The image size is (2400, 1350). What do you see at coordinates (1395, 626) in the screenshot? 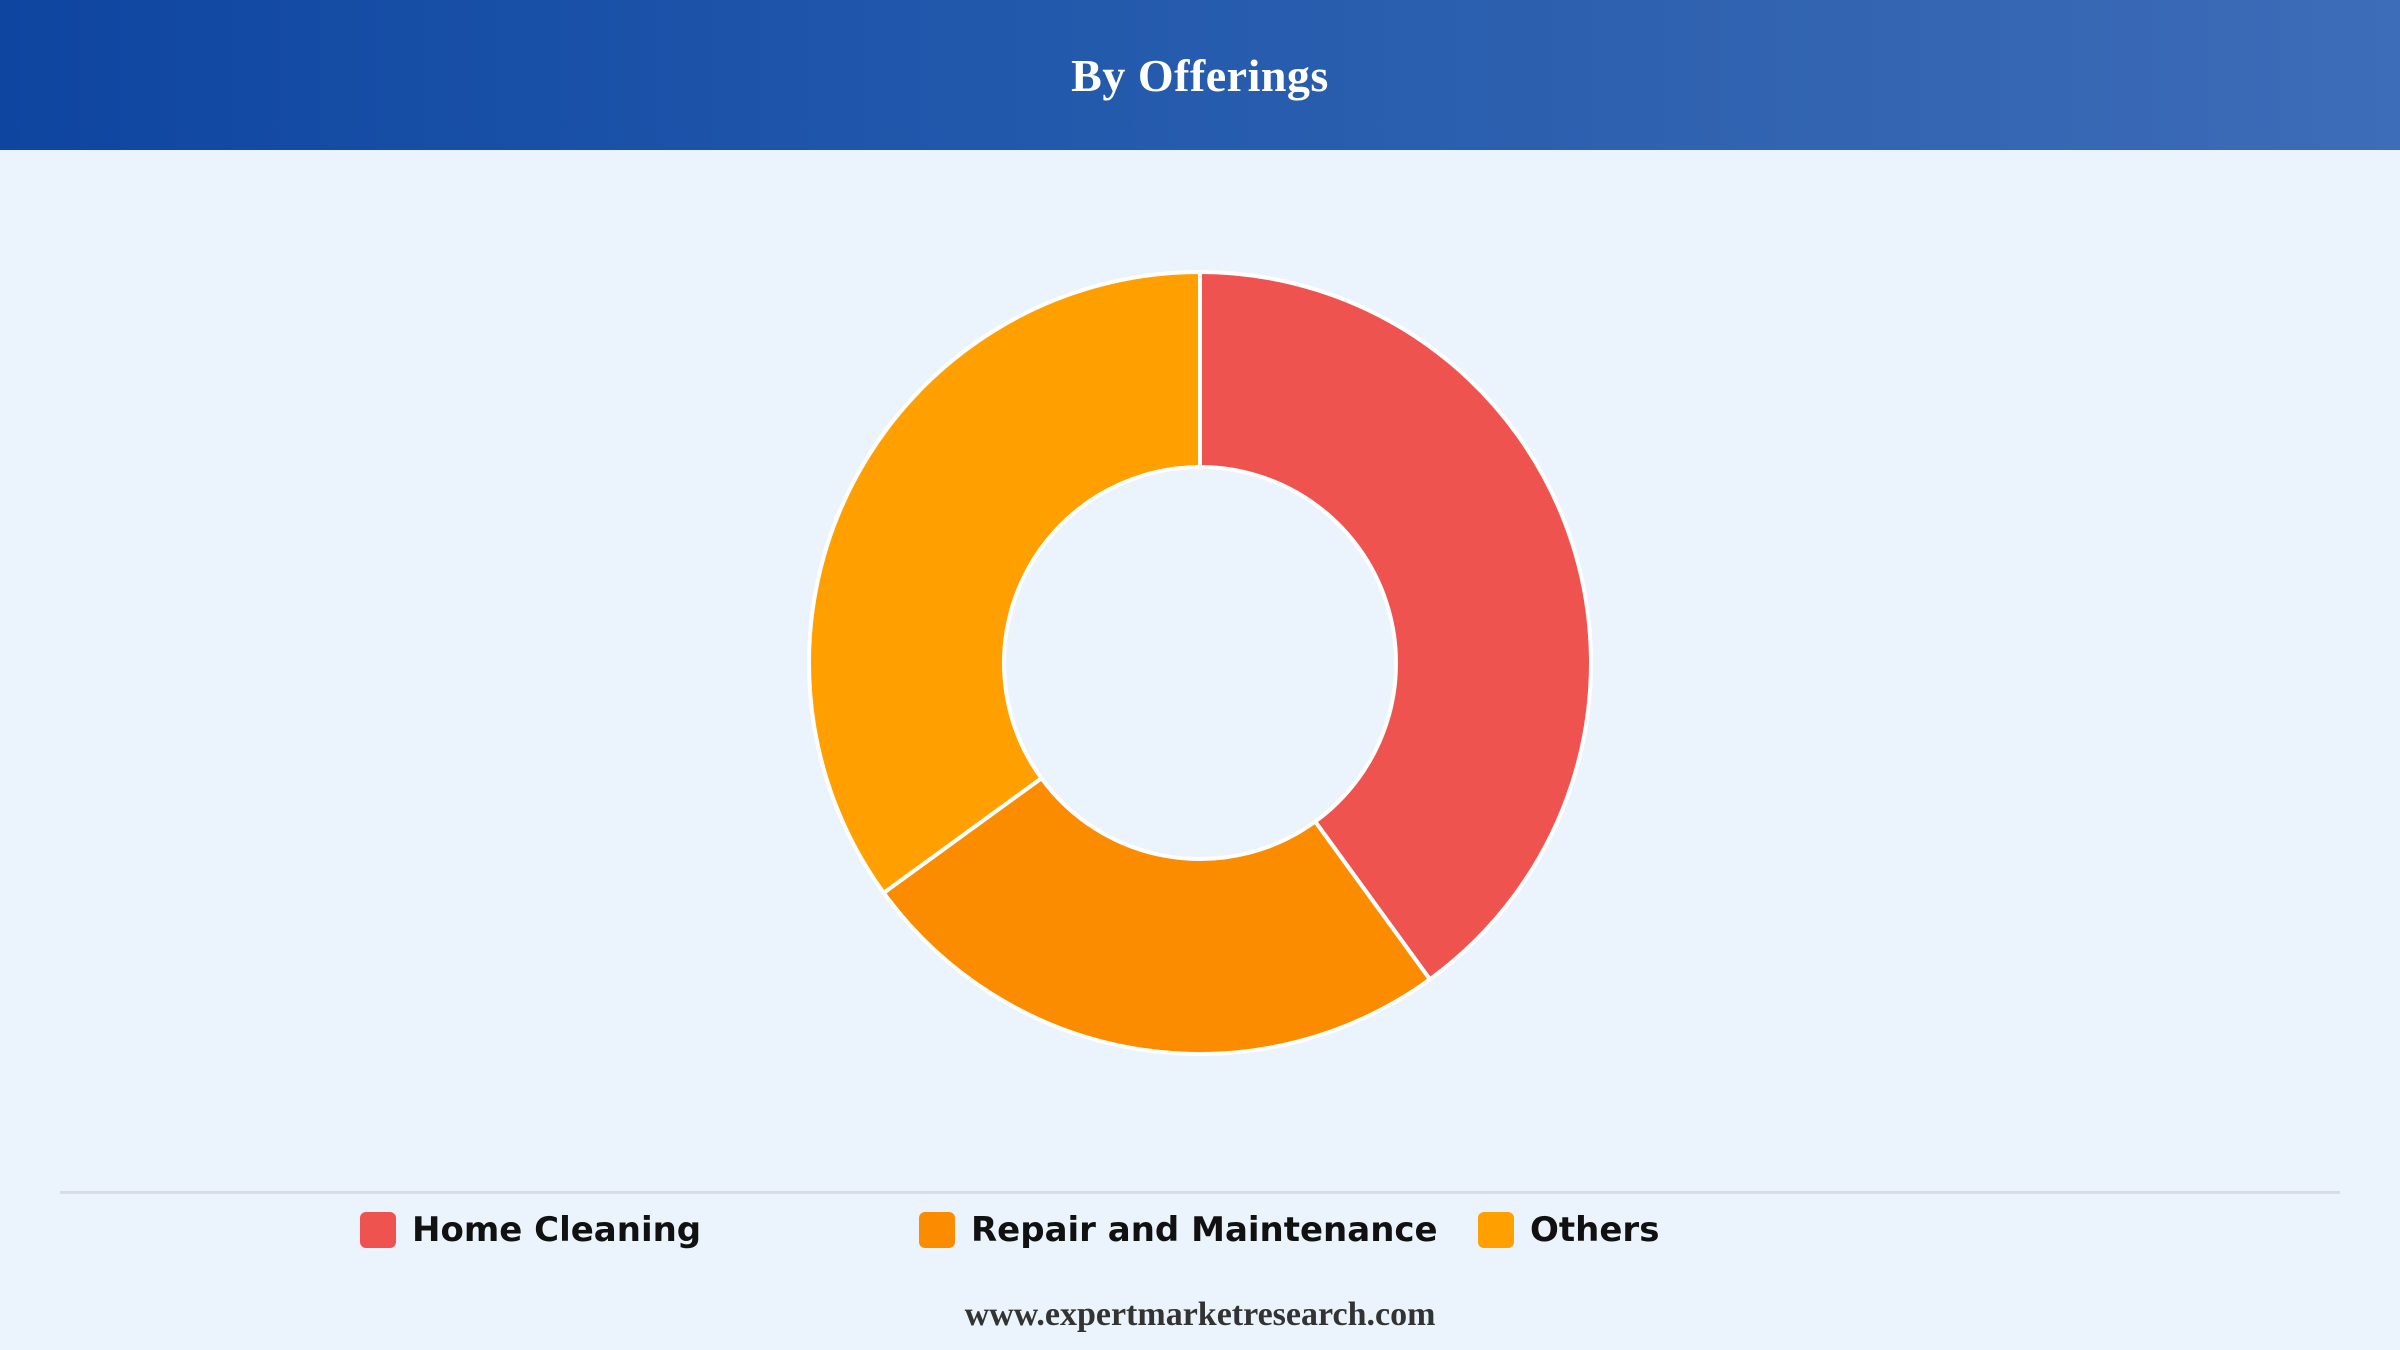
I see `slice-home-cleaning` at bounding box center [1395, 626].